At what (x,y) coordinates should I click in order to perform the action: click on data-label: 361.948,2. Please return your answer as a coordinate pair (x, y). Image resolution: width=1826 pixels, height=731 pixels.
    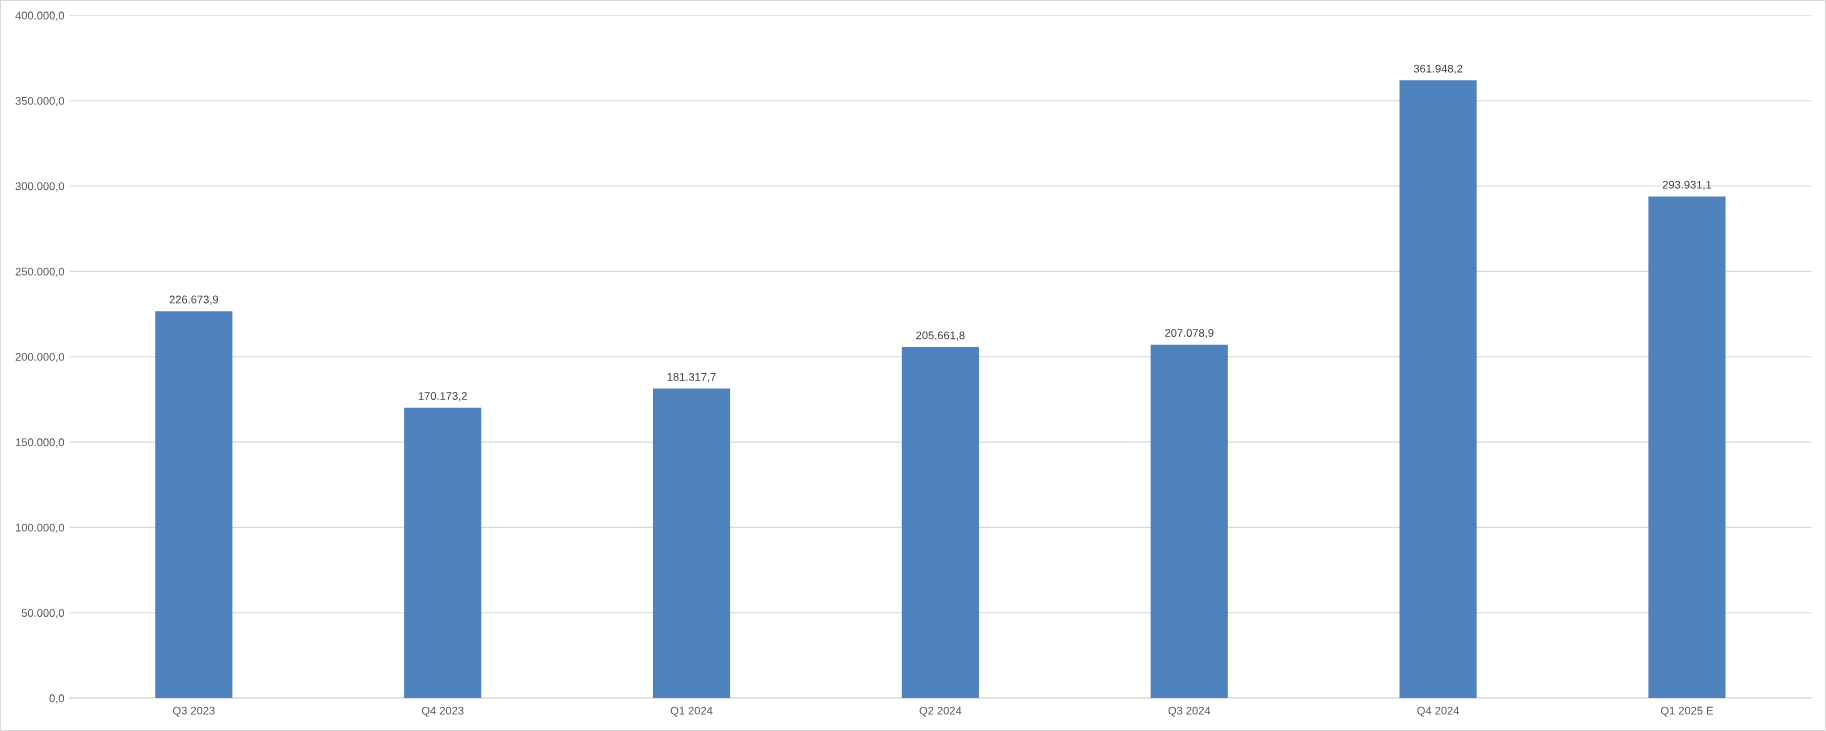
    Looking at the image, I should click on (1438, 69).